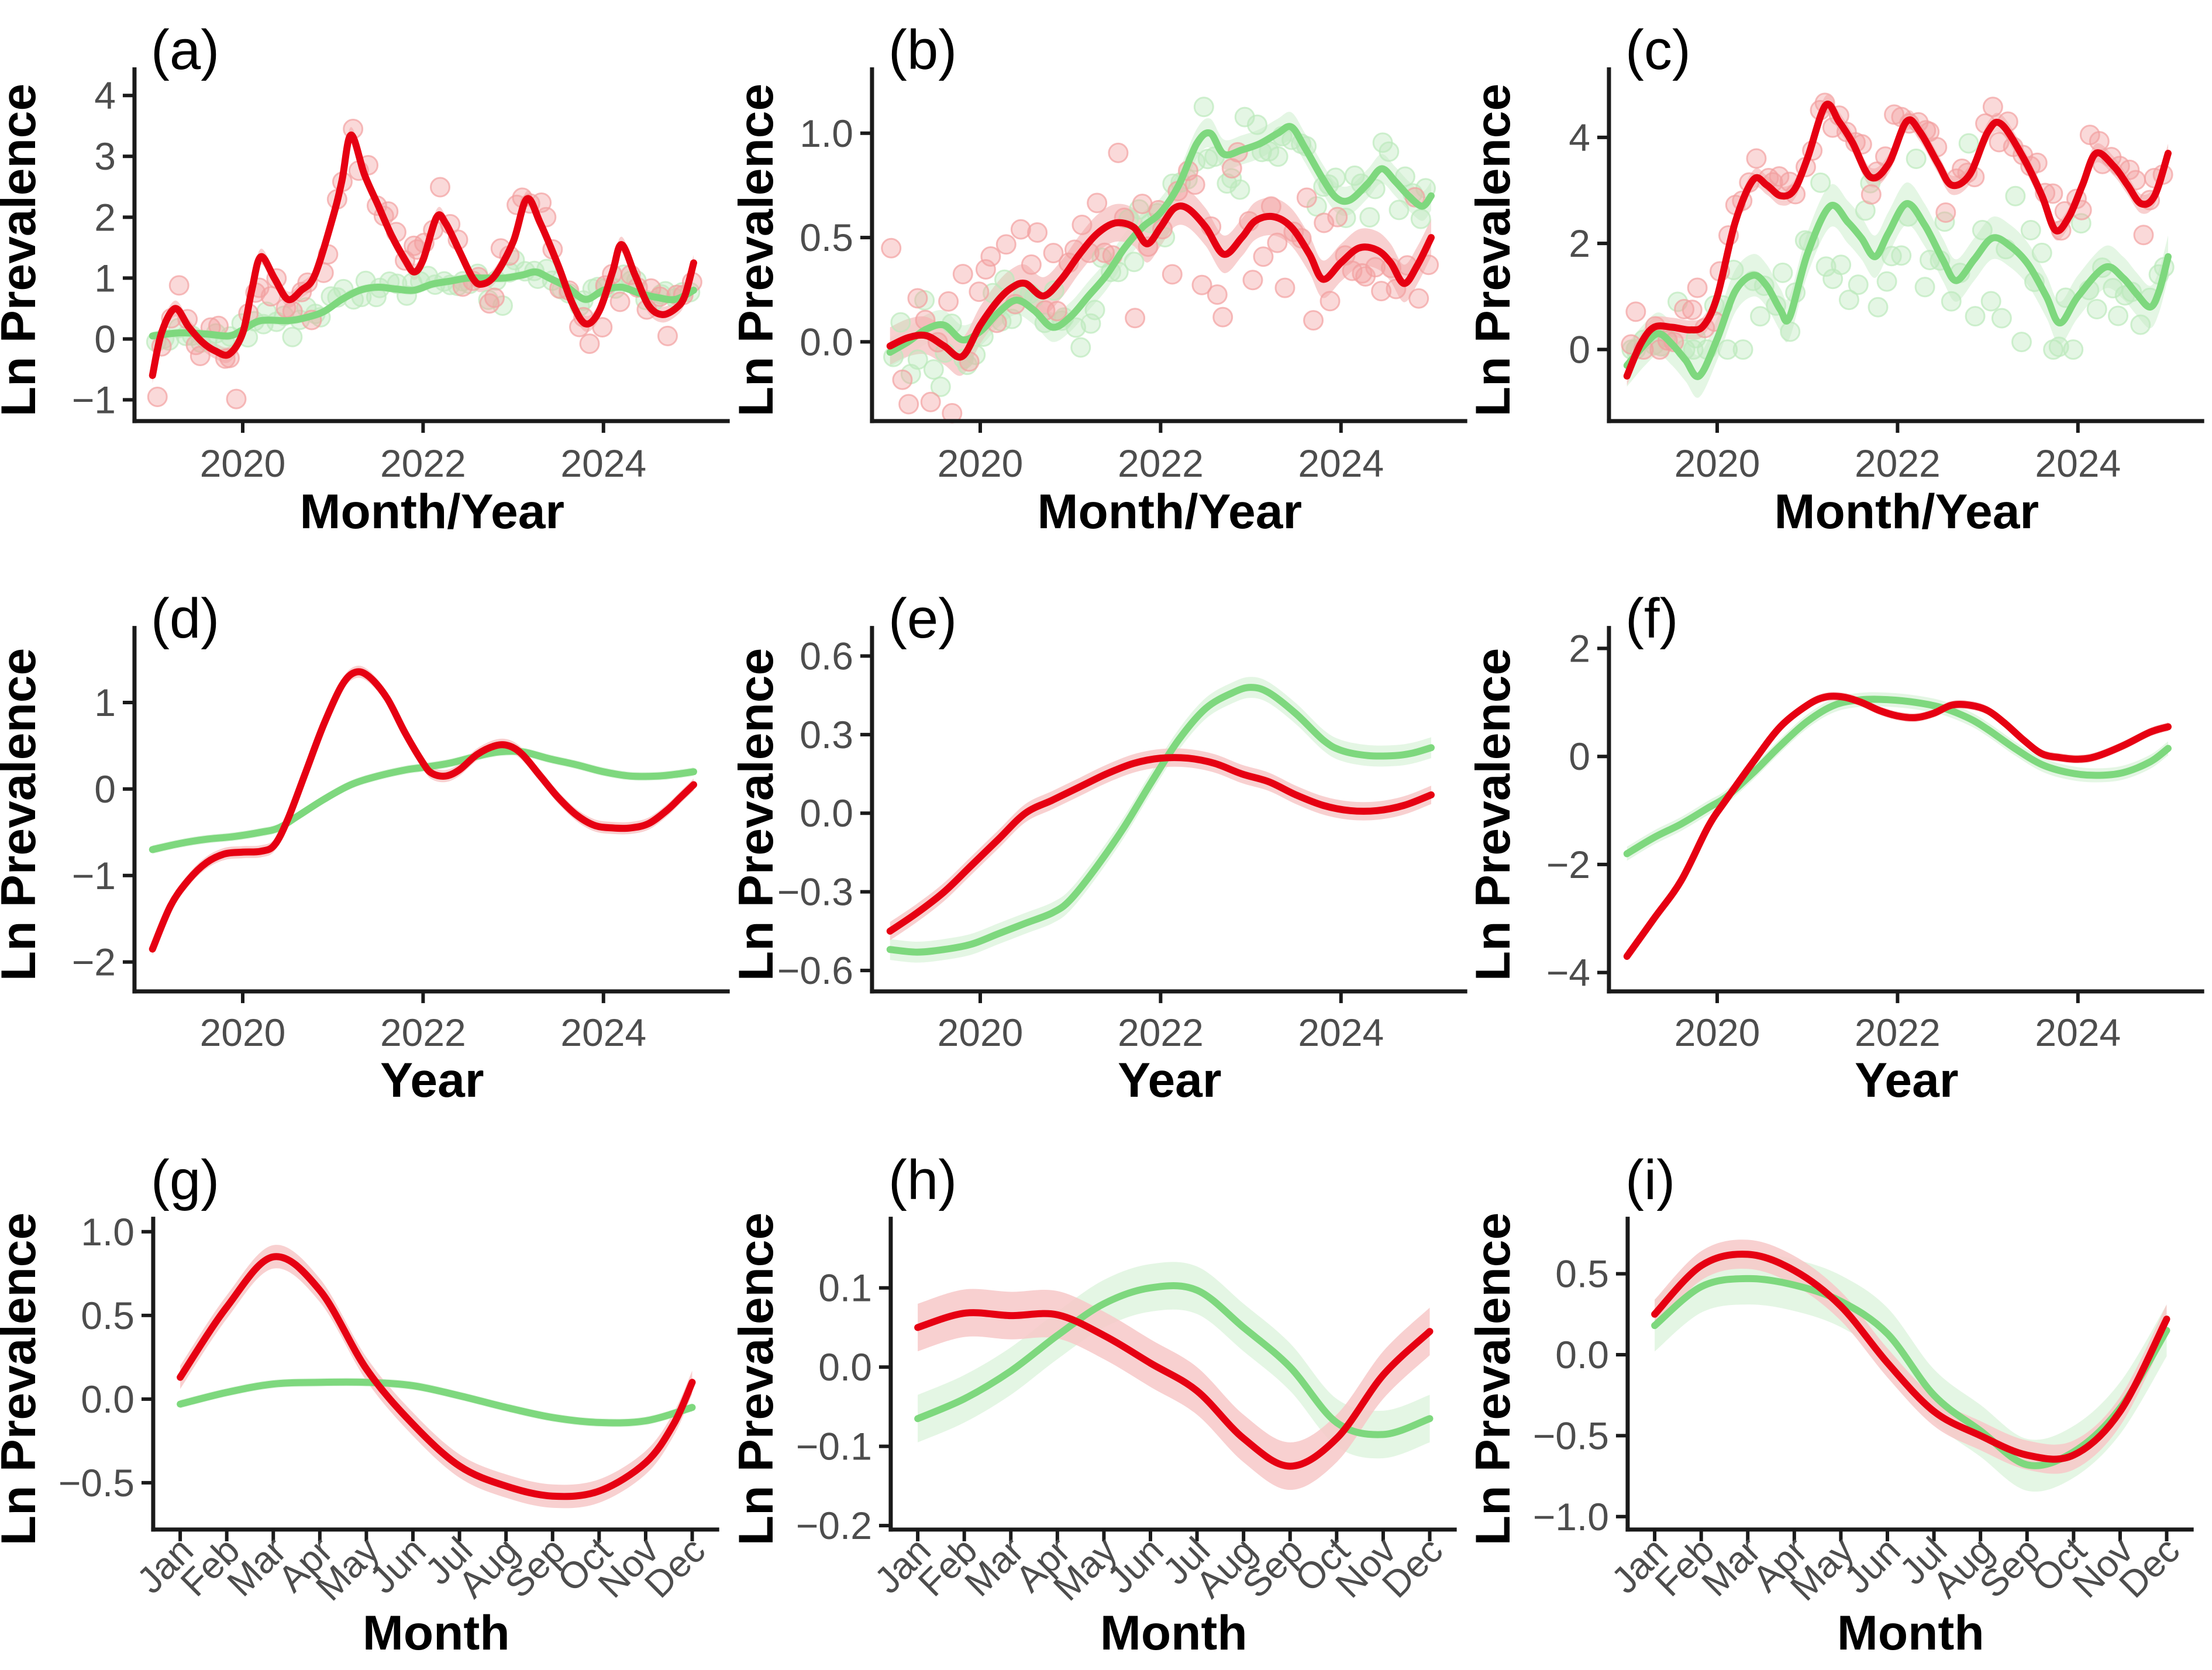 This screenshot has height=1670, width=2212. What do you see at coordinates (922, 1180) in the screenshot?
I see `panel-letter: (h)` at bounding box center [922, 1180].